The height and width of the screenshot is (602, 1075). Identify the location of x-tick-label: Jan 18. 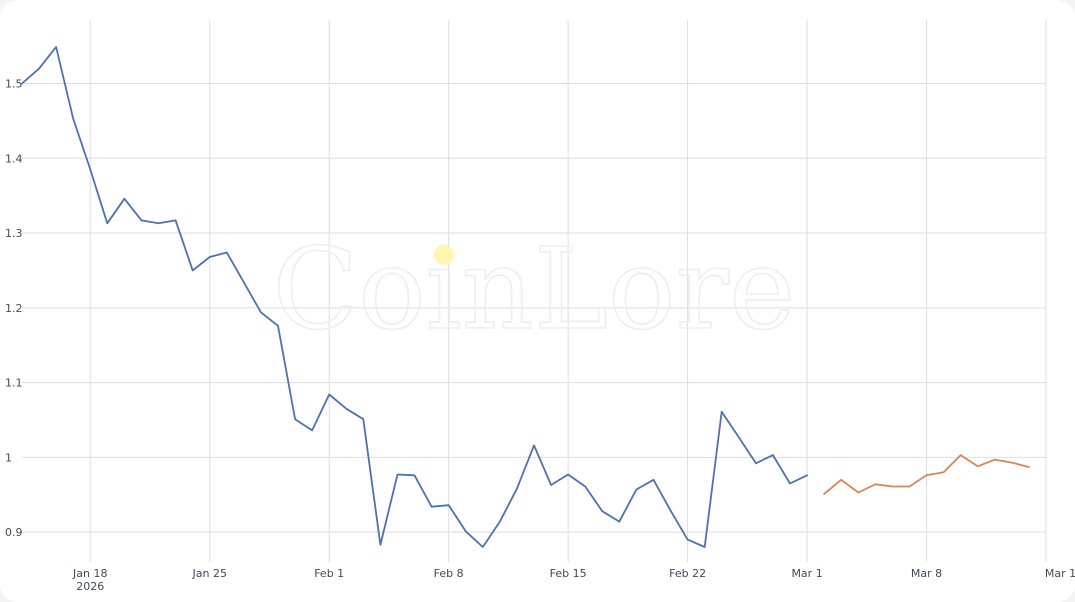
(89, 573).